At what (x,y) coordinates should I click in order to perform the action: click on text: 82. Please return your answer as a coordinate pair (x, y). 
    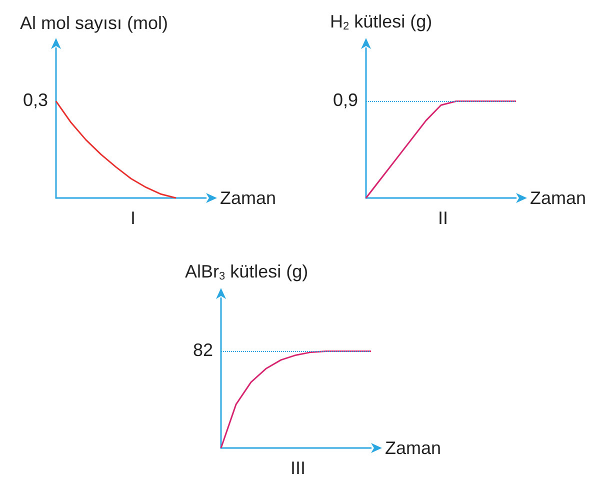
    Looking at the image, I should click on (203, 350).